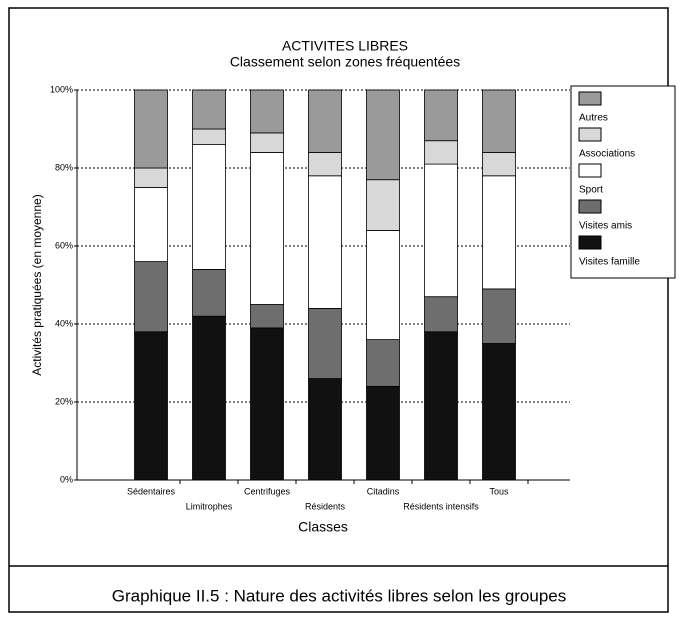 The height and width of the screenshot is (619, 679). What do you see at coordinates (64, 167) in the screenshot?
I see `y-tick-label: 80%` at bounding box center [64, 167].